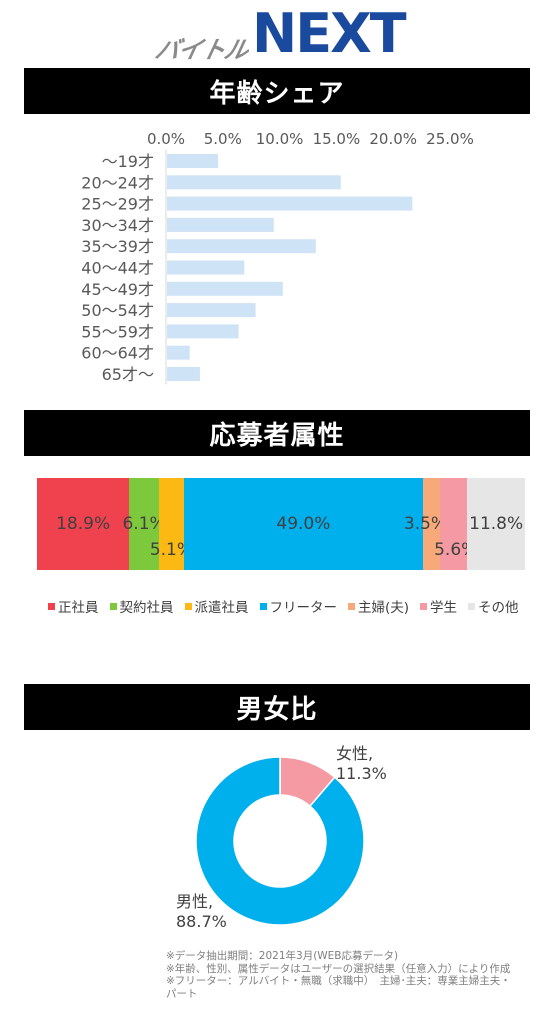 The width and height of the screenshot is (550, 1024). What do you see at coordinates (117, 353) in the screenshot?
I see `age-category-label: 60〜64才` at bounding box center [117, 353].